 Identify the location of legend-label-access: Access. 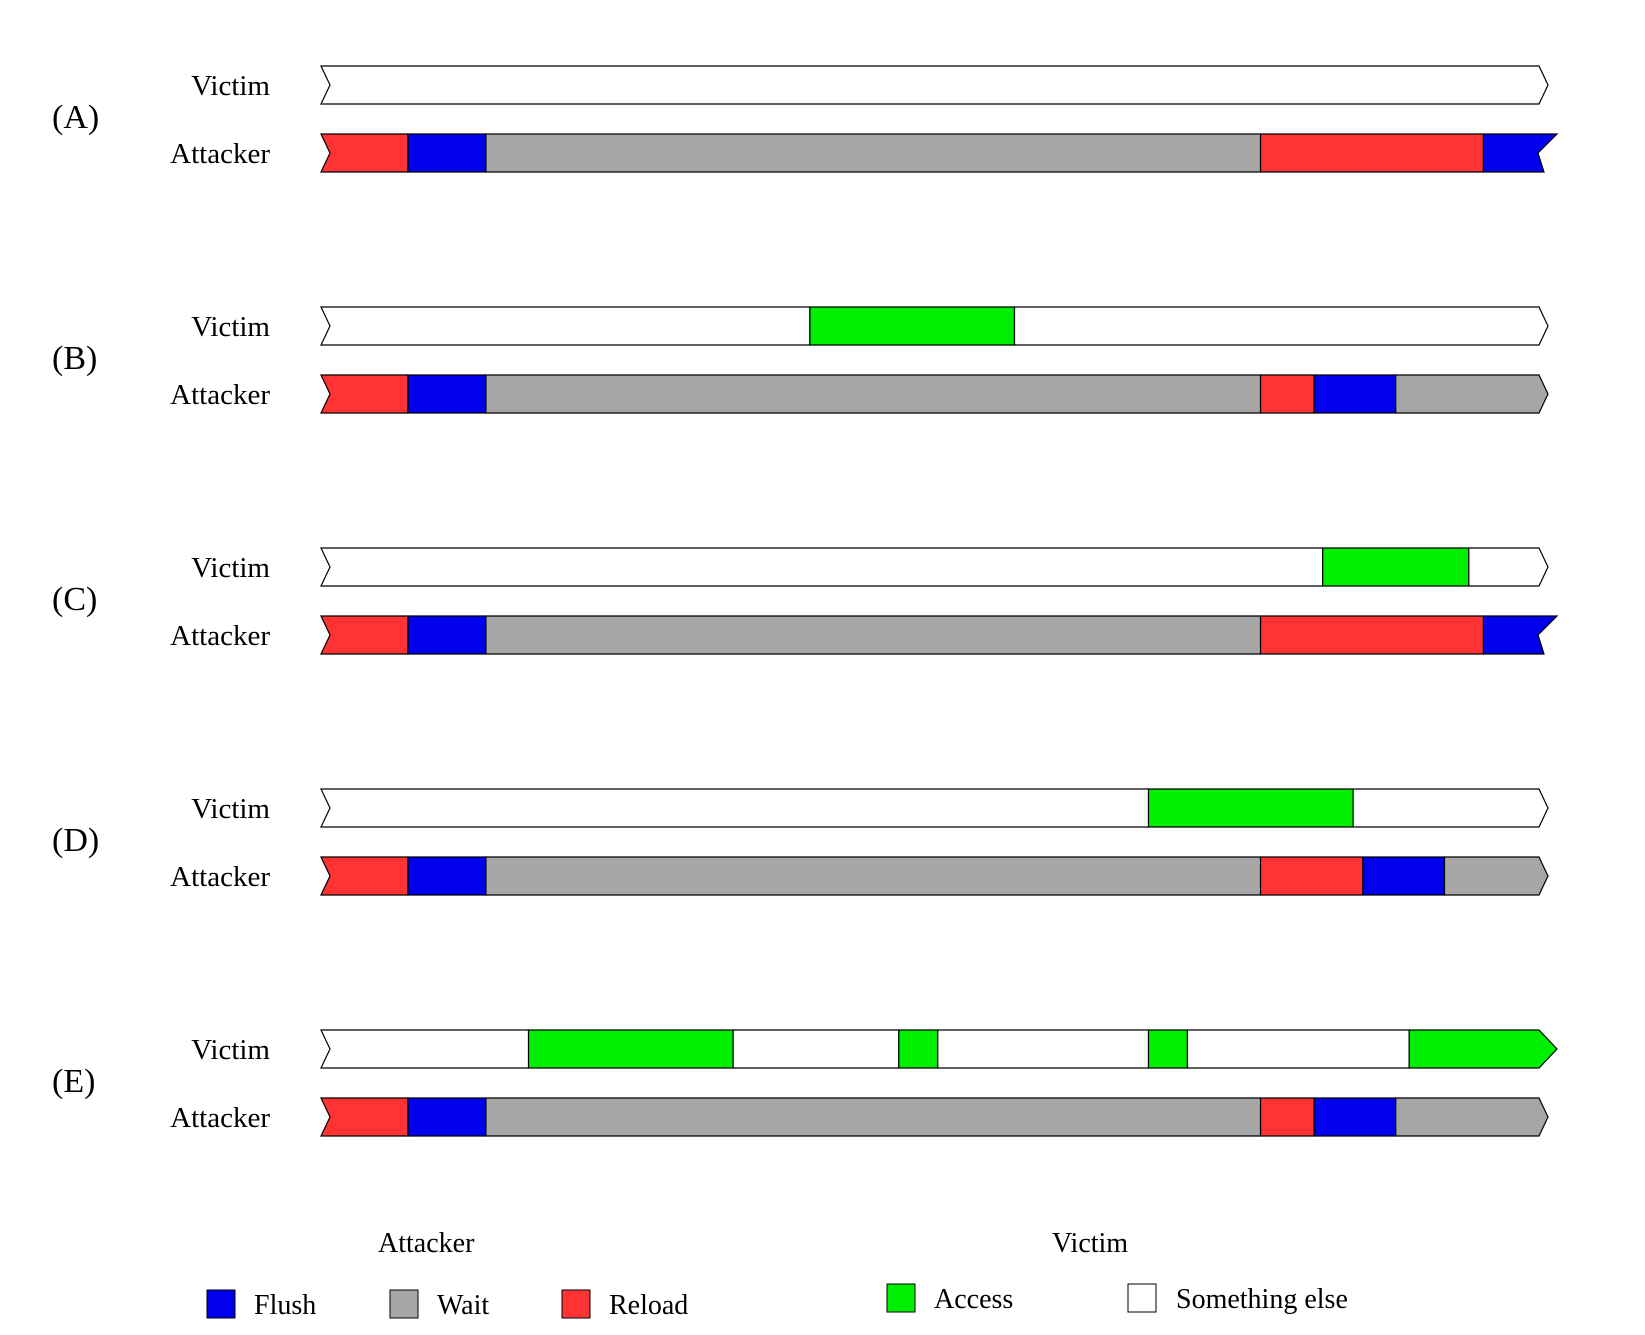
(973, 1299).